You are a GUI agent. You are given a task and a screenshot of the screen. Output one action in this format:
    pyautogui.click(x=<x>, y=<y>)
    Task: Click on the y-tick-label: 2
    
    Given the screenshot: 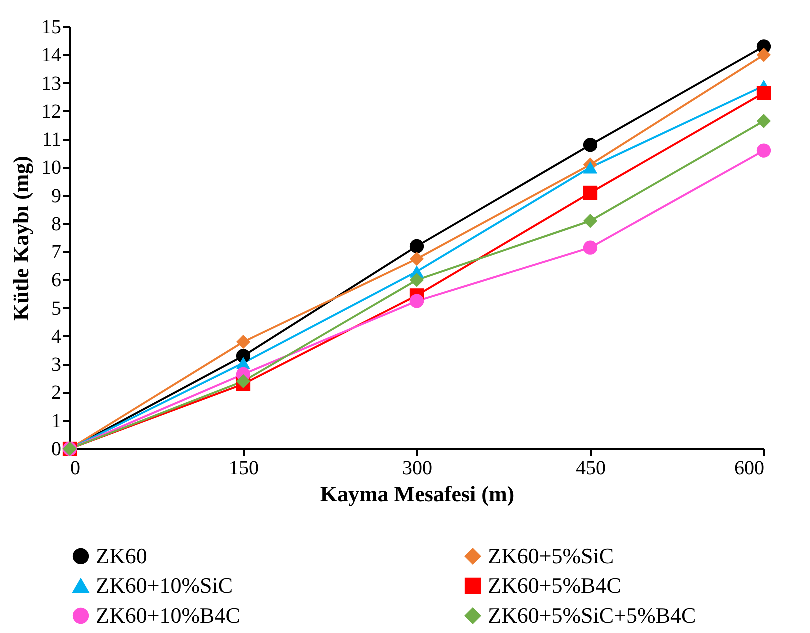 What is the action you would take?
    pyautogui.click(x=57, y=393)
    